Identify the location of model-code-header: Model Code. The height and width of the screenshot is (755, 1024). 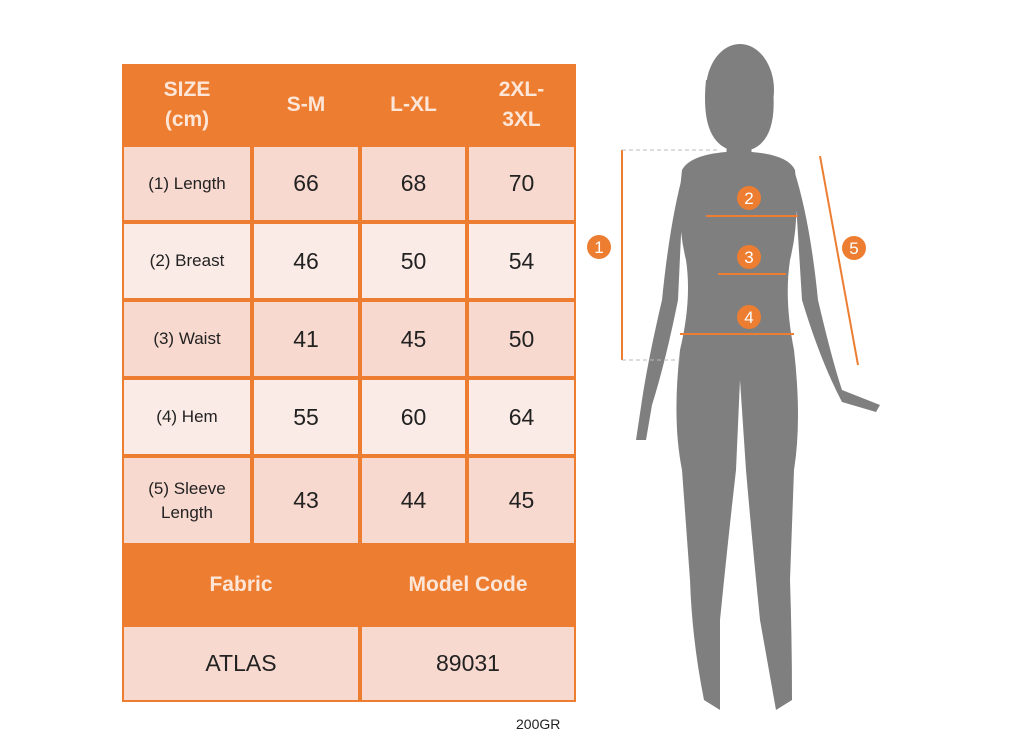
(468, 584).